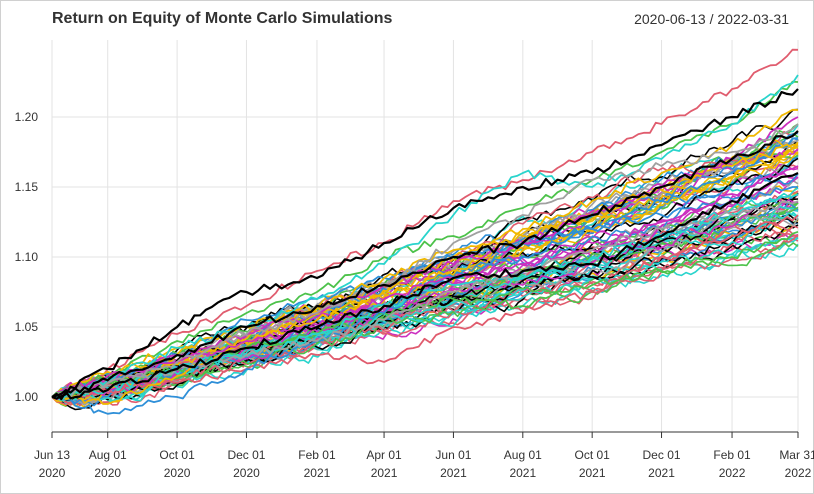 Image resolution: width=814 pixels, height=494 pixels. Describe the element at coordinates (52, 455) in the screenshot. I see `x-tick-label: Jun 13` at that location.